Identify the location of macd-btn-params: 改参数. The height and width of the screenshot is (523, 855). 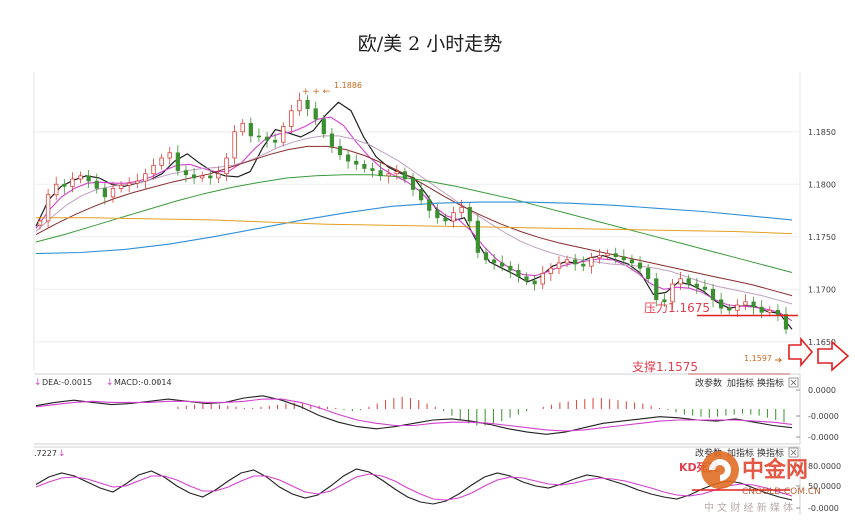
(708, 383).